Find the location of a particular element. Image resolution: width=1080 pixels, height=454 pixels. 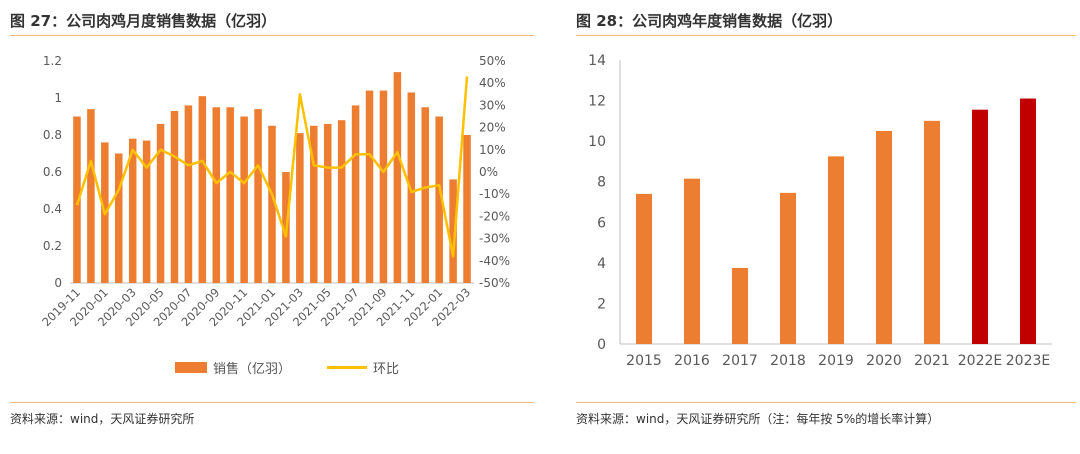

left-y-tick-label: 0.8 is located at coordinates (52, 135).